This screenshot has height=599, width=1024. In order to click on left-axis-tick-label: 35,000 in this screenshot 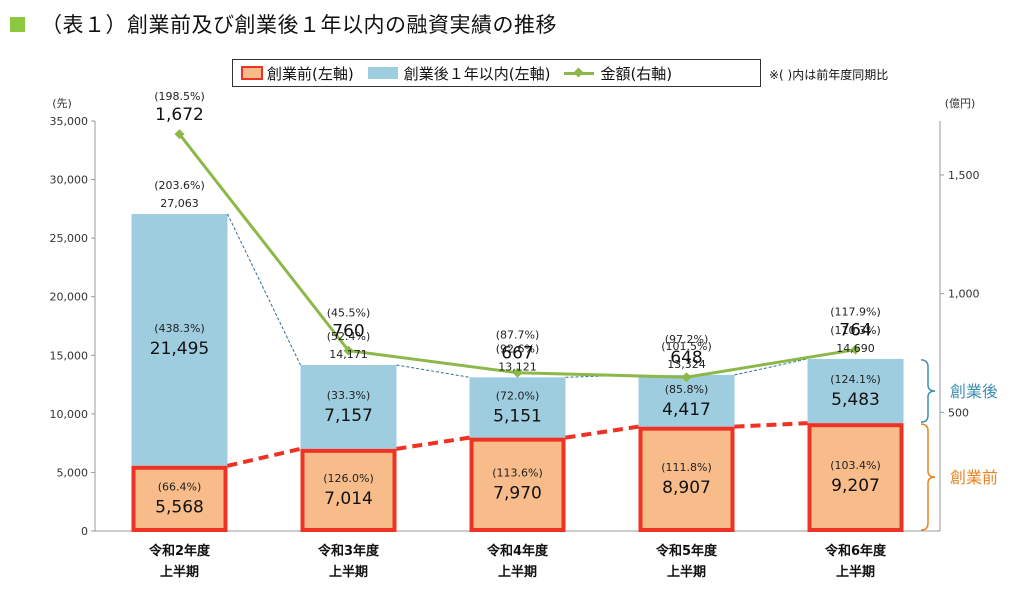, I will do `click(69, 121)`.